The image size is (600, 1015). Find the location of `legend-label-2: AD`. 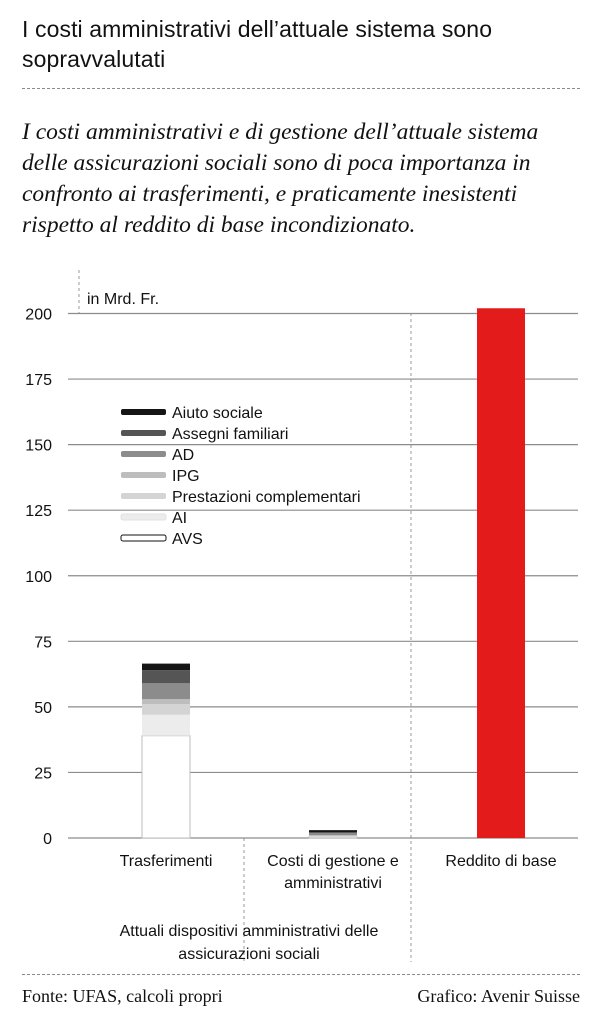

legend-label-2: AD is located at coordinates (183, 455).